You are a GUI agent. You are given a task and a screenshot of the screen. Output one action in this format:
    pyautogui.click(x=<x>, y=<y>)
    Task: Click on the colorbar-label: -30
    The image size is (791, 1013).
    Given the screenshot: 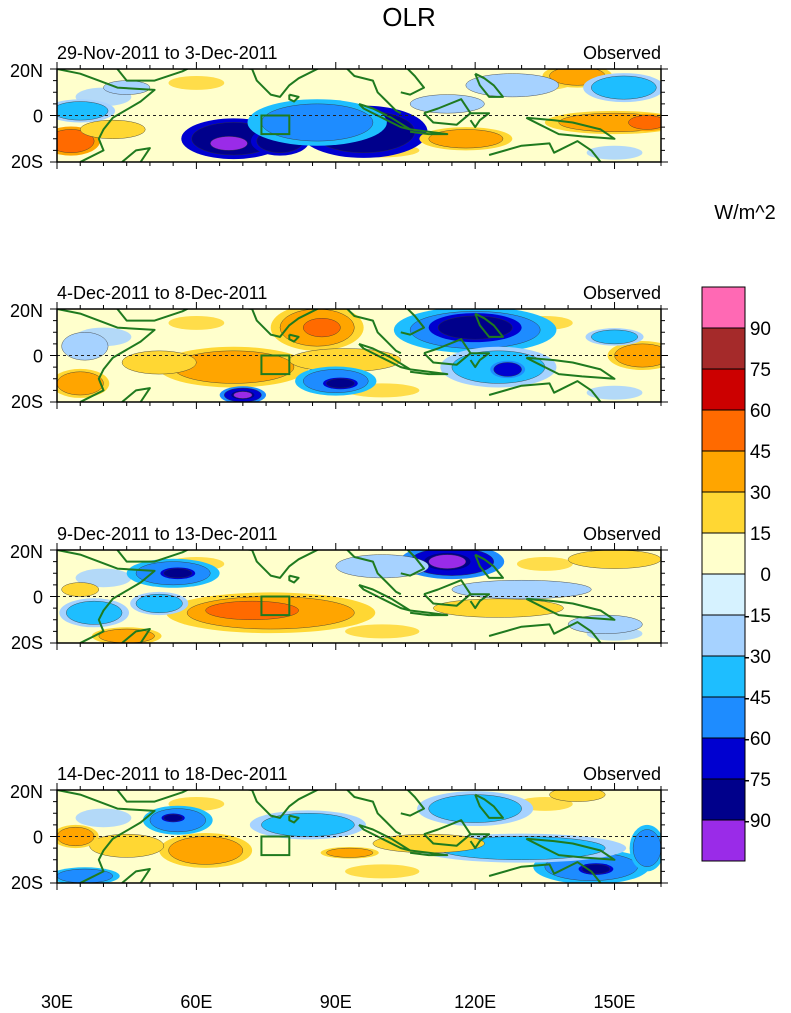 What is the action you would take?
    pyautogui.click(x=757, y=657)
    